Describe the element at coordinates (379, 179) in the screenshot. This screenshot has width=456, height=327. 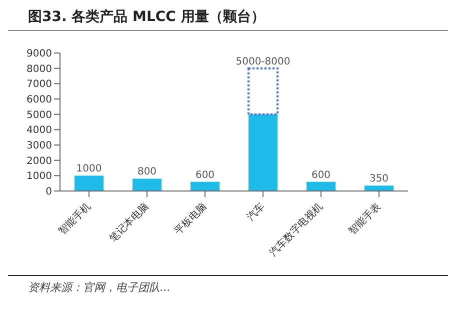
I see `data-label: 350` at that location.